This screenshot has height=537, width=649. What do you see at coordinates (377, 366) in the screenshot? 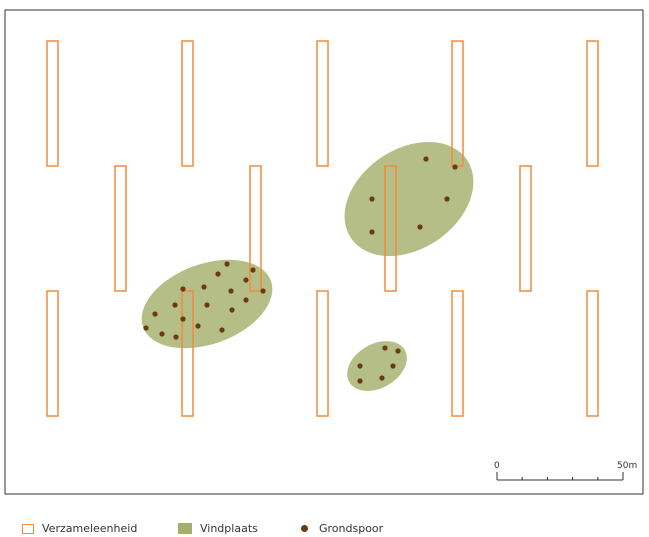
I see `site-area-small` at bounding box center [377, 366].